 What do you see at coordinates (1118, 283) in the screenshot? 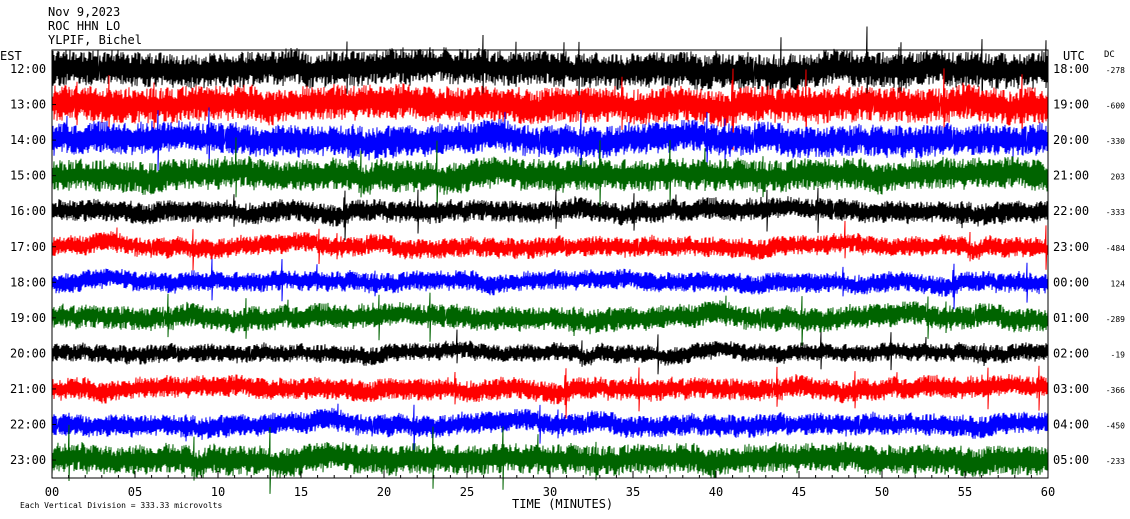
I see `dc-offset-label: 124` at bounding box center [1118, 283].